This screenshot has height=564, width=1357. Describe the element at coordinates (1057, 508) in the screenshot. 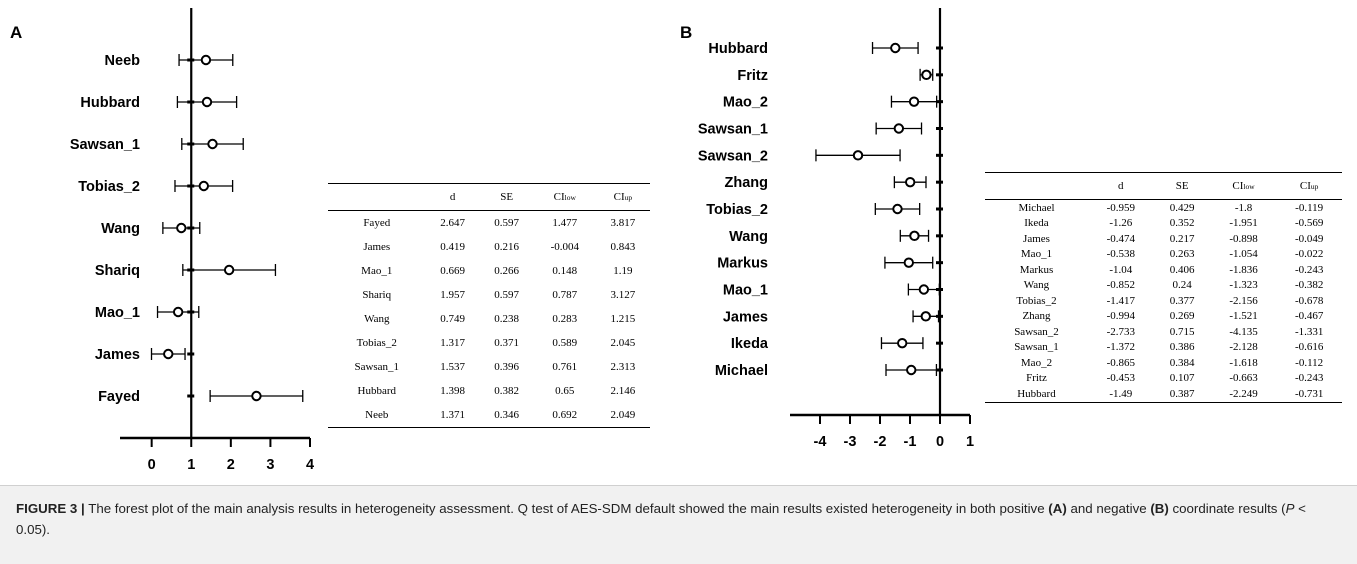

I see `caption-ref-a: (A)` at that location.